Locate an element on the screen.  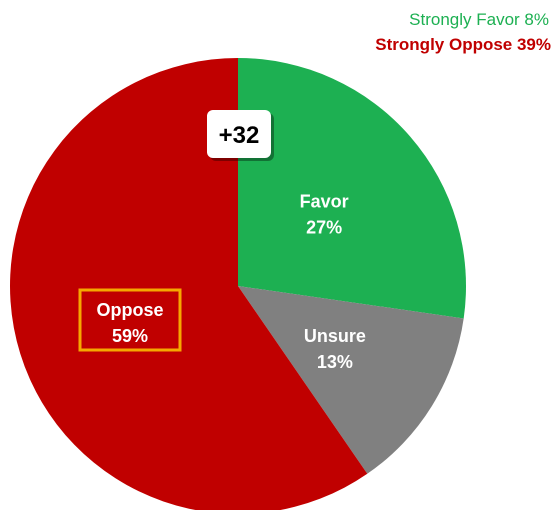
slice-label-unsure: Unsure is located at coordinates (335, 336).